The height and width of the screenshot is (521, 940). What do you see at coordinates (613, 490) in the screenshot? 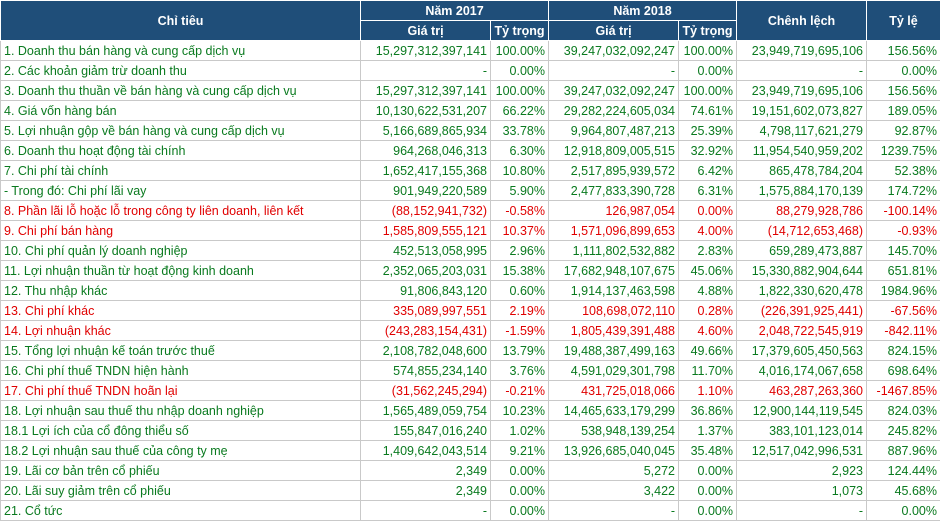
I see `value-2018: 3,422` at bounding box center [613, 490].